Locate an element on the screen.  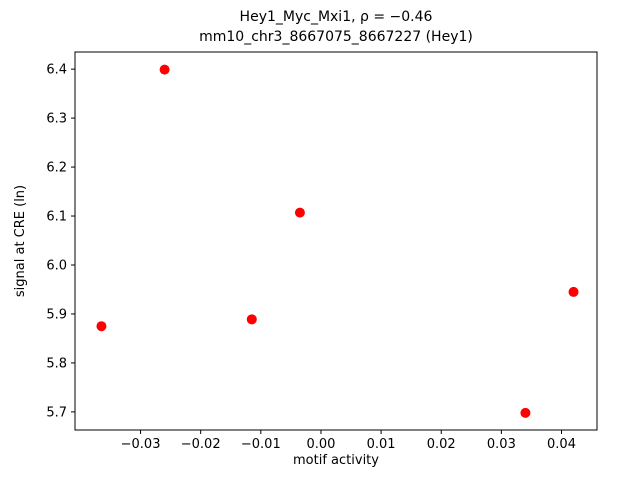
x-tick-label: 0.00 is located at coordinates (320, 444).